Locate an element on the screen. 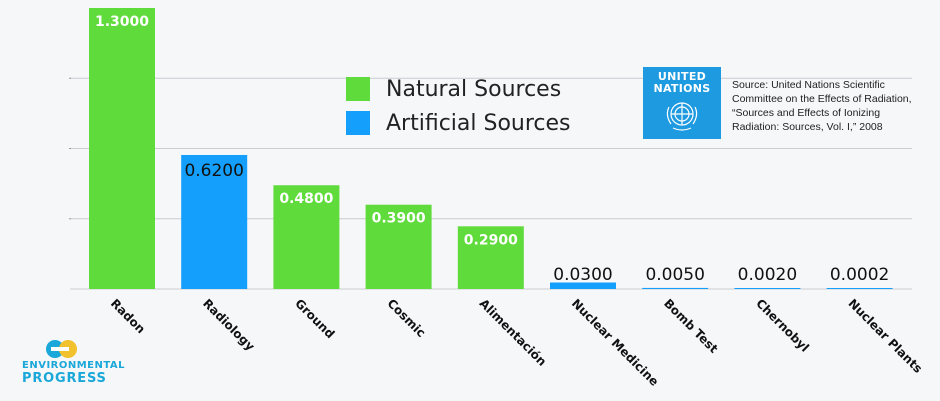  value-label-5: 0.2900 is located at coordinates (491, 240).